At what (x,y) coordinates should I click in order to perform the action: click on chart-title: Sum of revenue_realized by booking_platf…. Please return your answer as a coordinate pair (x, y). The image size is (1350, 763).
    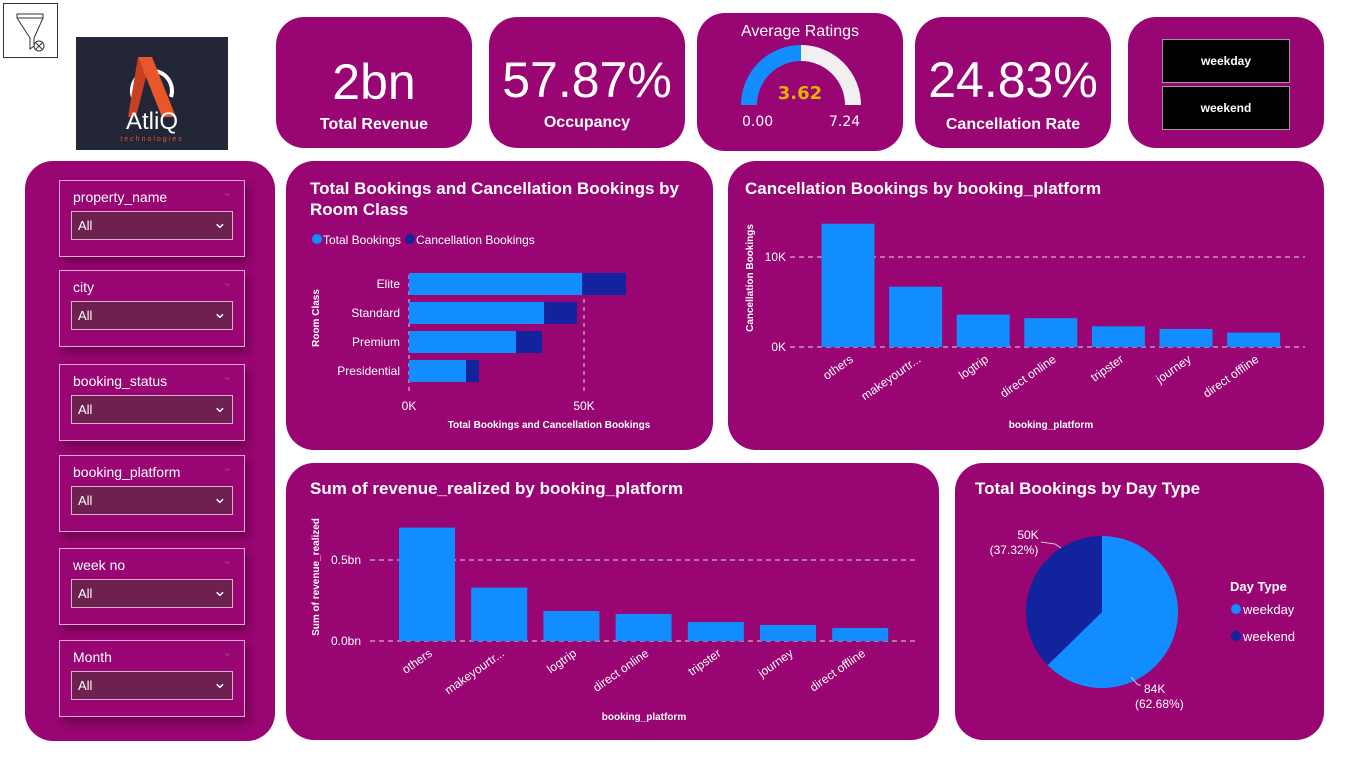
    Looking at the image, I should click on (497, 488).